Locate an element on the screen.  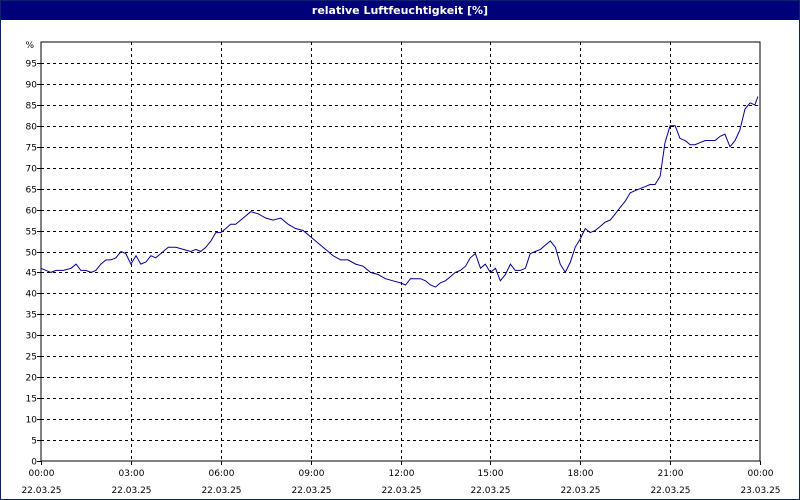
y-tick-label: 0 is located at coordinates (34, 463).